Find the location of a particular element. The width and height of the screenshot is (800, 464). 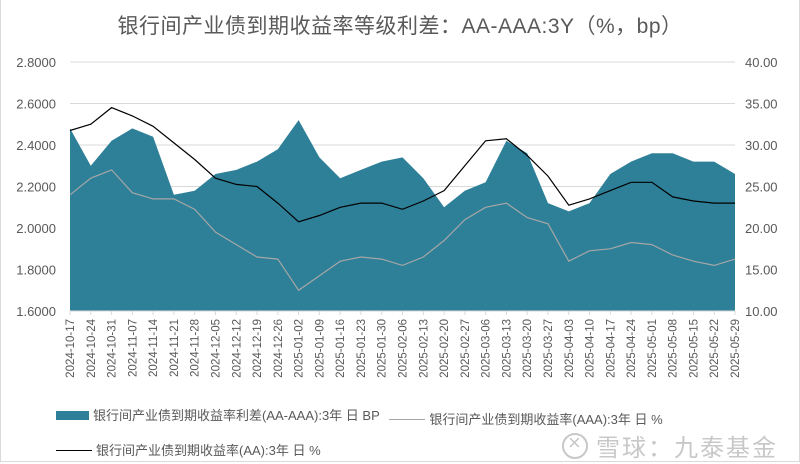

legend-item-spread: 银行间产业债到期收益率利差(AA-AAA):3年 日 BP is located at coordinates (218, 415).